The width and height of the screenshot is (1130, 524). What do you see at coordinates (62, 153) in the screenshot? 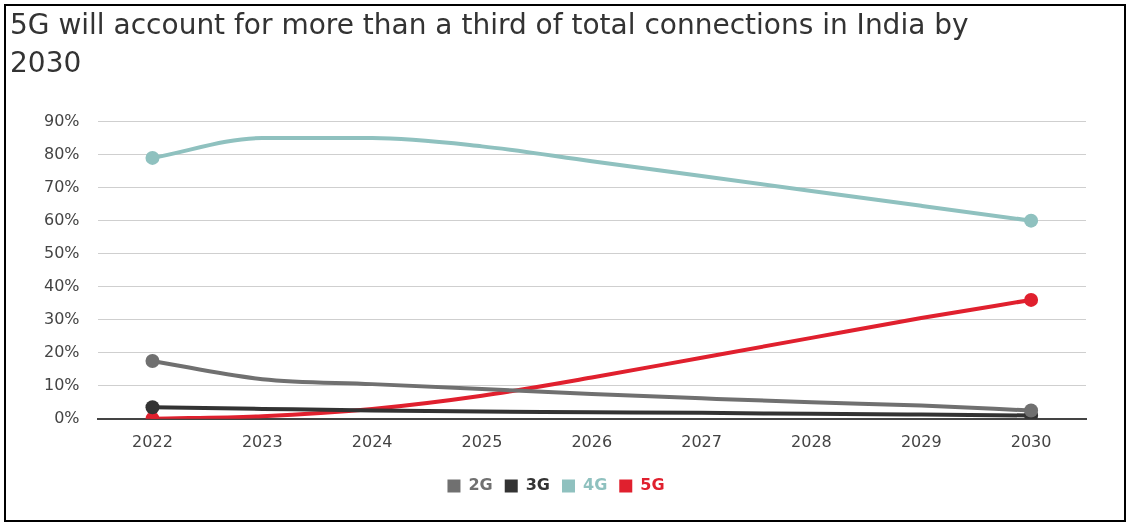
I see `y-tick-label: 80%` at bounding box center [62, 153].